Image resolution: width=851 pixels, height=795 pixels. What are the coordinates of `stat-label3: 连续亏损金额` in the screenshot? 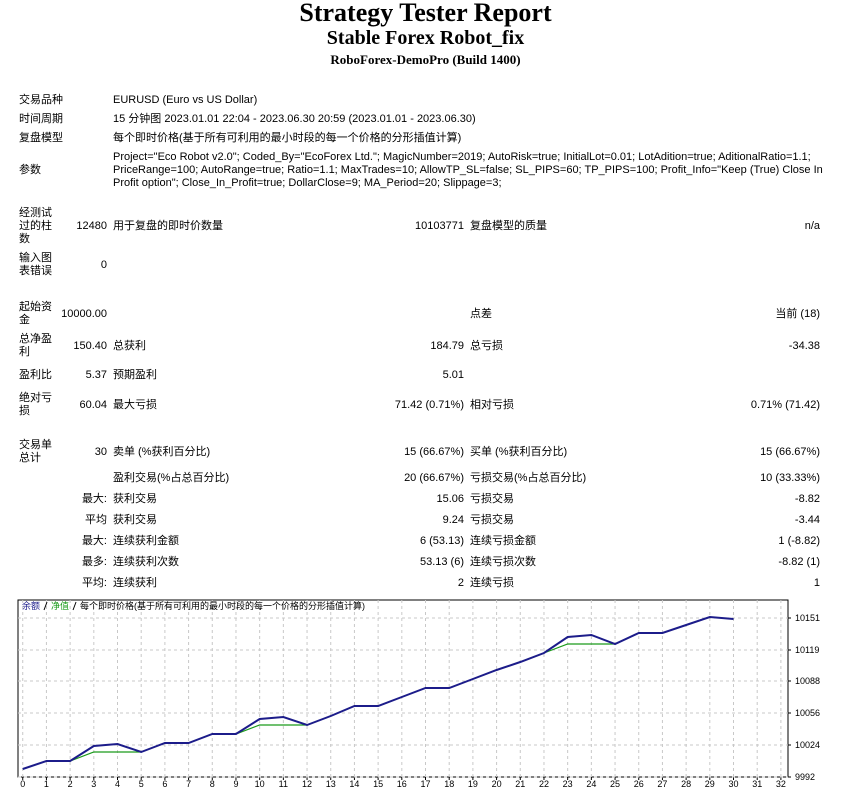 It's located at (503, 541).